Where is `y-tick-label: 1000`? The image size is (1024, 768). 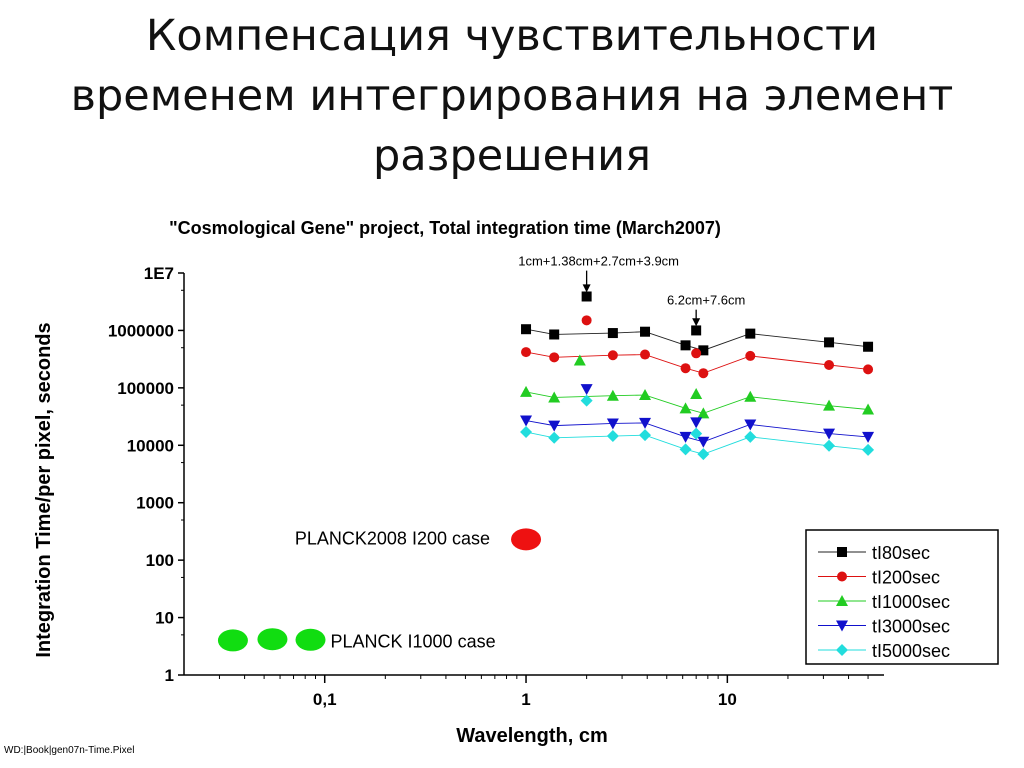 y-tick-label: 1000 is located at coordinates (155, 503).